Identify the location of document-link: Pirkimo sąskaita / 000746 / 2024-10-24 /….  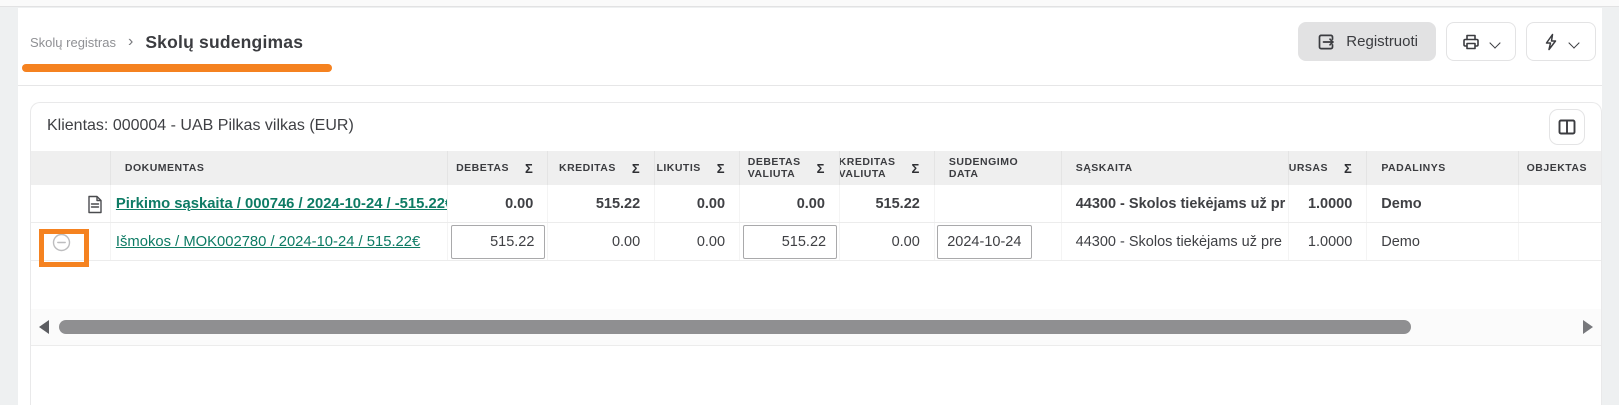
(282, 203).